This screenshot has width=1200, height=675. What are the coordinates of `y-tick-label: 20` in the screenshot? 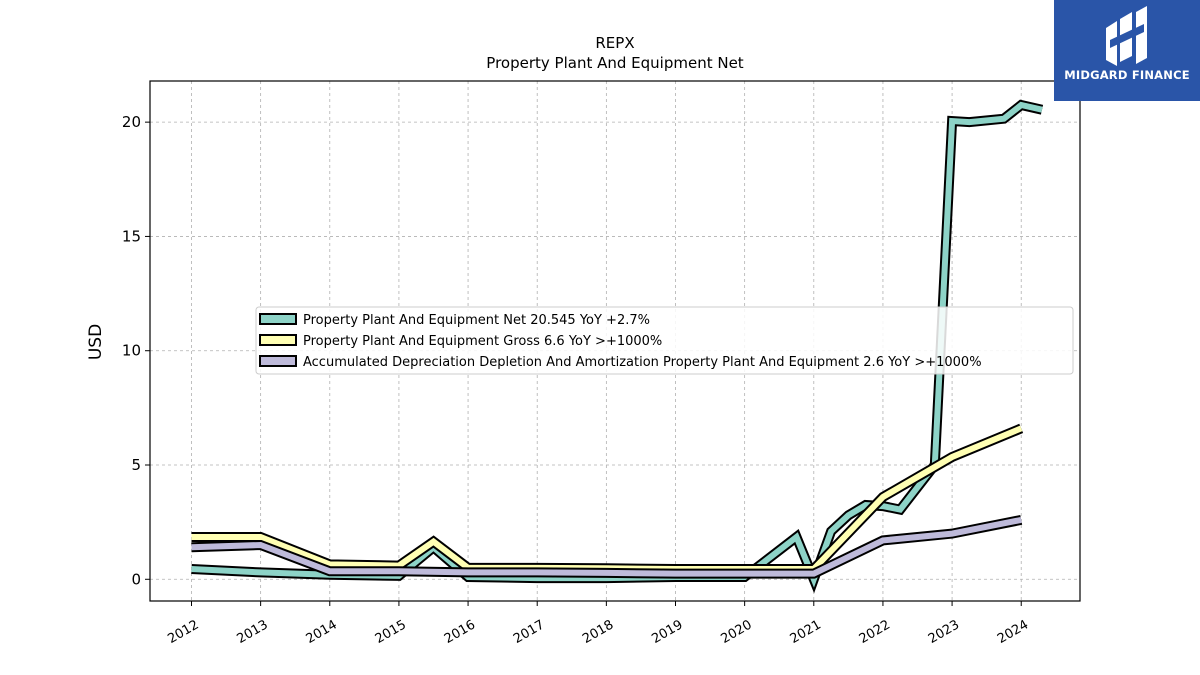 It's located at (131, 122).